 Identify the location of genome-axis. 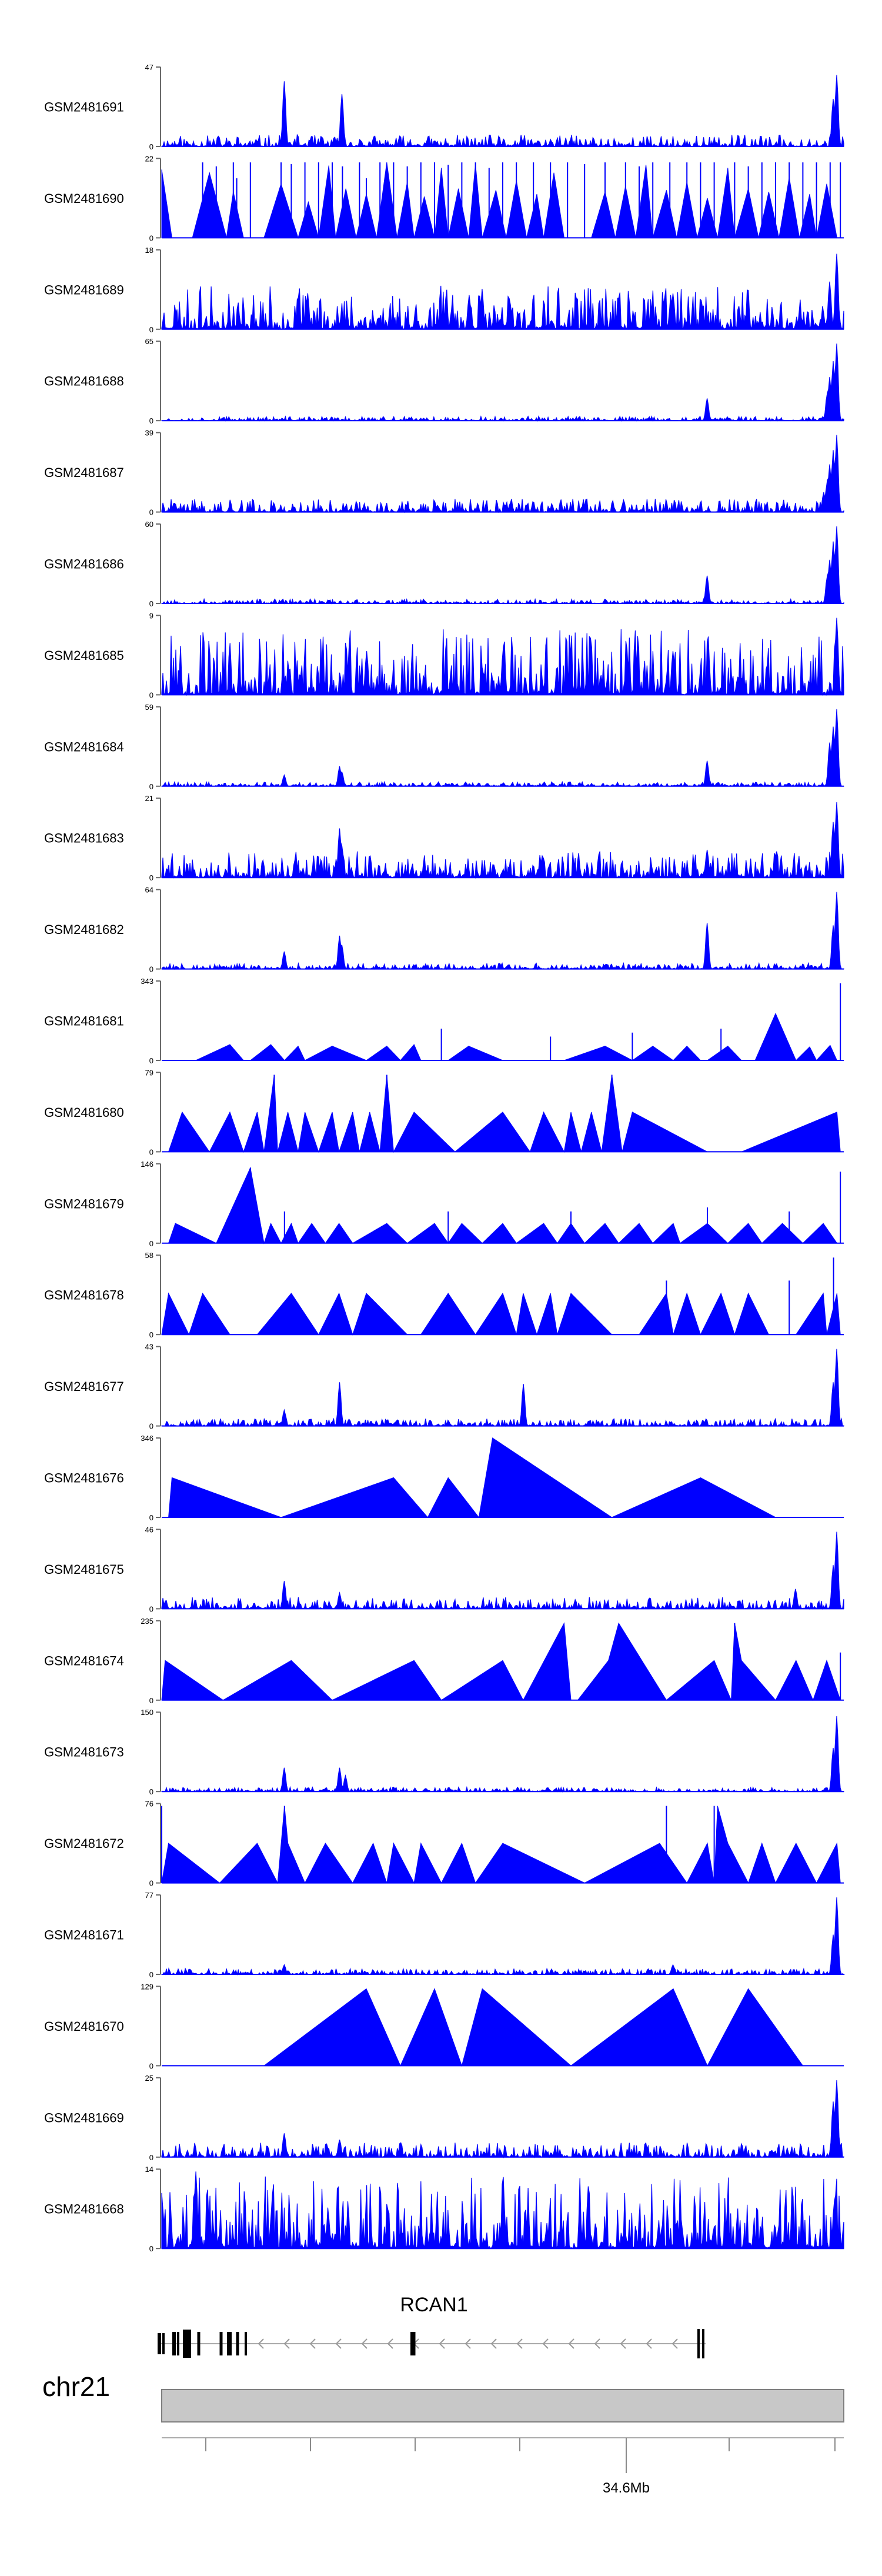
(503, 2455).